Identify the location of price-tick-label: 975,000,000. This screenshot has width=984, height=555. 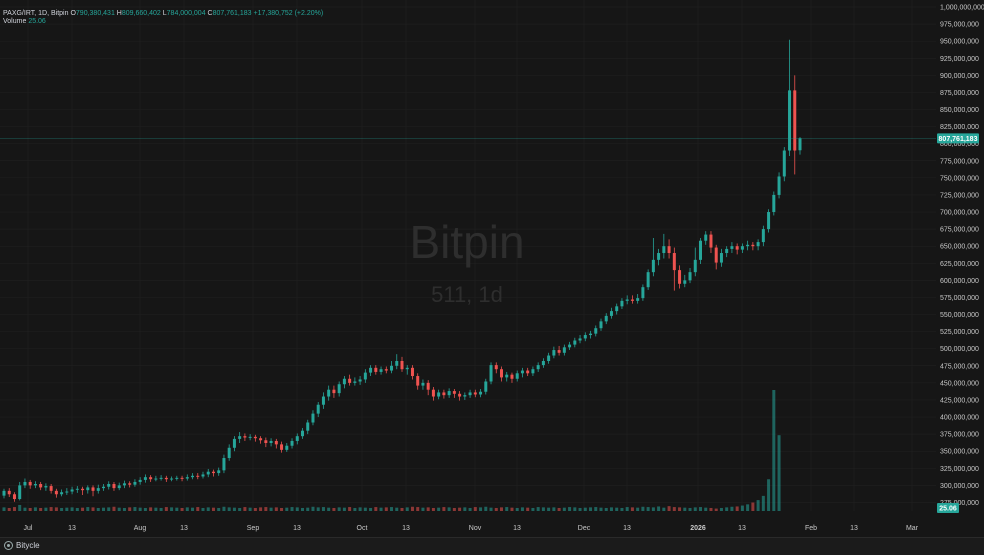
(959, 25).